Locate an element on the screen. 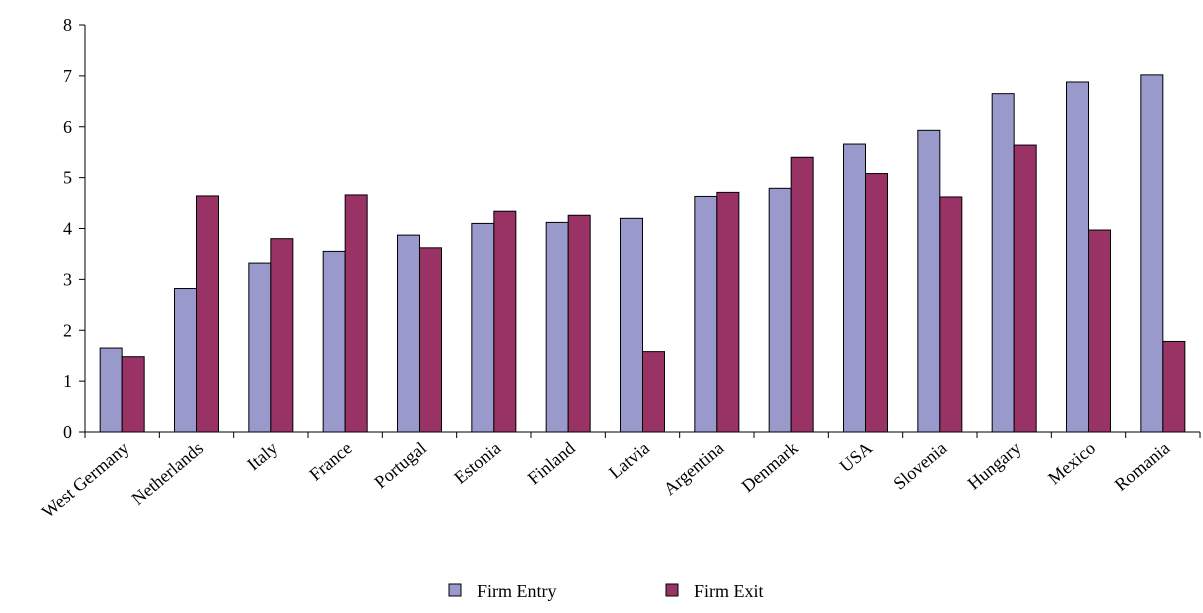 The image size is (1203, 613). x-category-label: USA is located at coordinates (856, 457).